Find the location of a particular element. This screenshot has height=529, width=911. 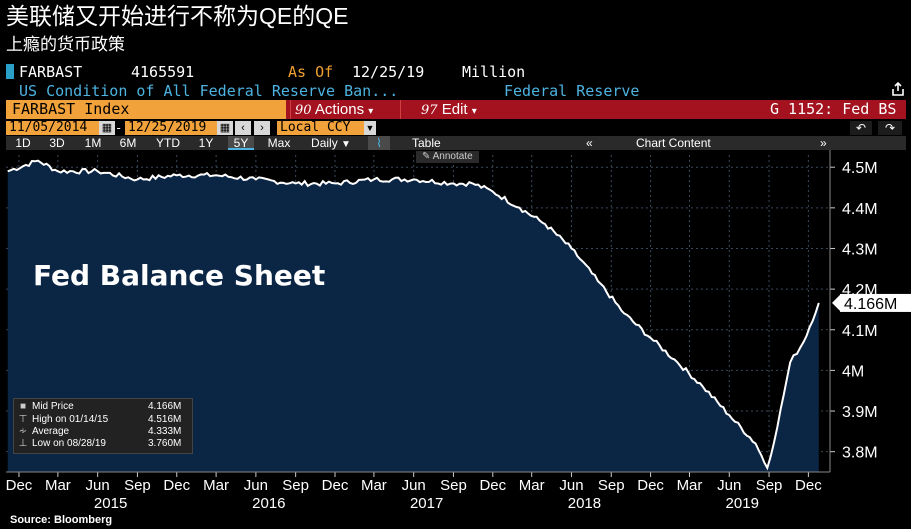

as-of-date: 12/25/19 is located at coordinates (388, 72).